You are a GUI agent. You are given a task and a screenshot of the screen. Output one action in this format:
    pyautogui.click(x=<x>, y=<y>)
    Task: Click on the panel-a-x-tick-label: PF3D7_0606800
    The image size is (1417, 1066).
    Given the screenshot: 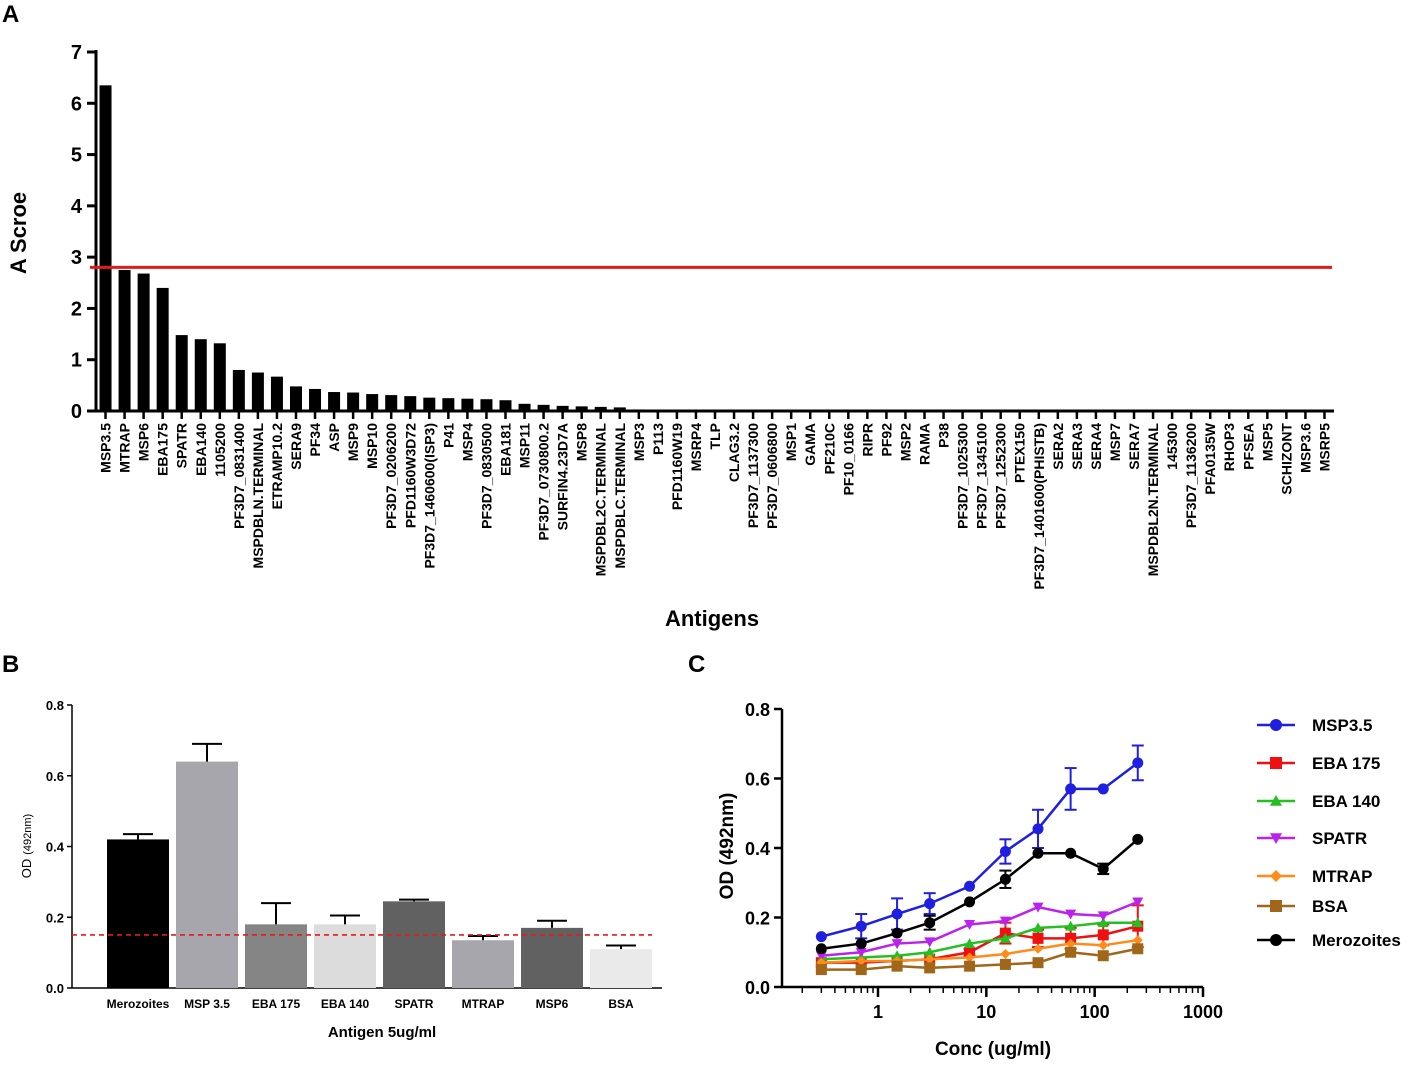 What is the action you would take?
    pyautogui.click(x=772, y=476)
    